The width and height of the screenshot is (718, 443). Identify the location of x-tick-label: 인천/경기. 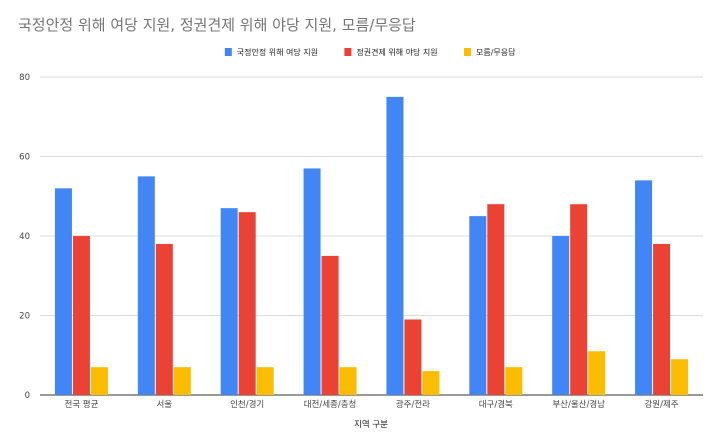
(247, 404).